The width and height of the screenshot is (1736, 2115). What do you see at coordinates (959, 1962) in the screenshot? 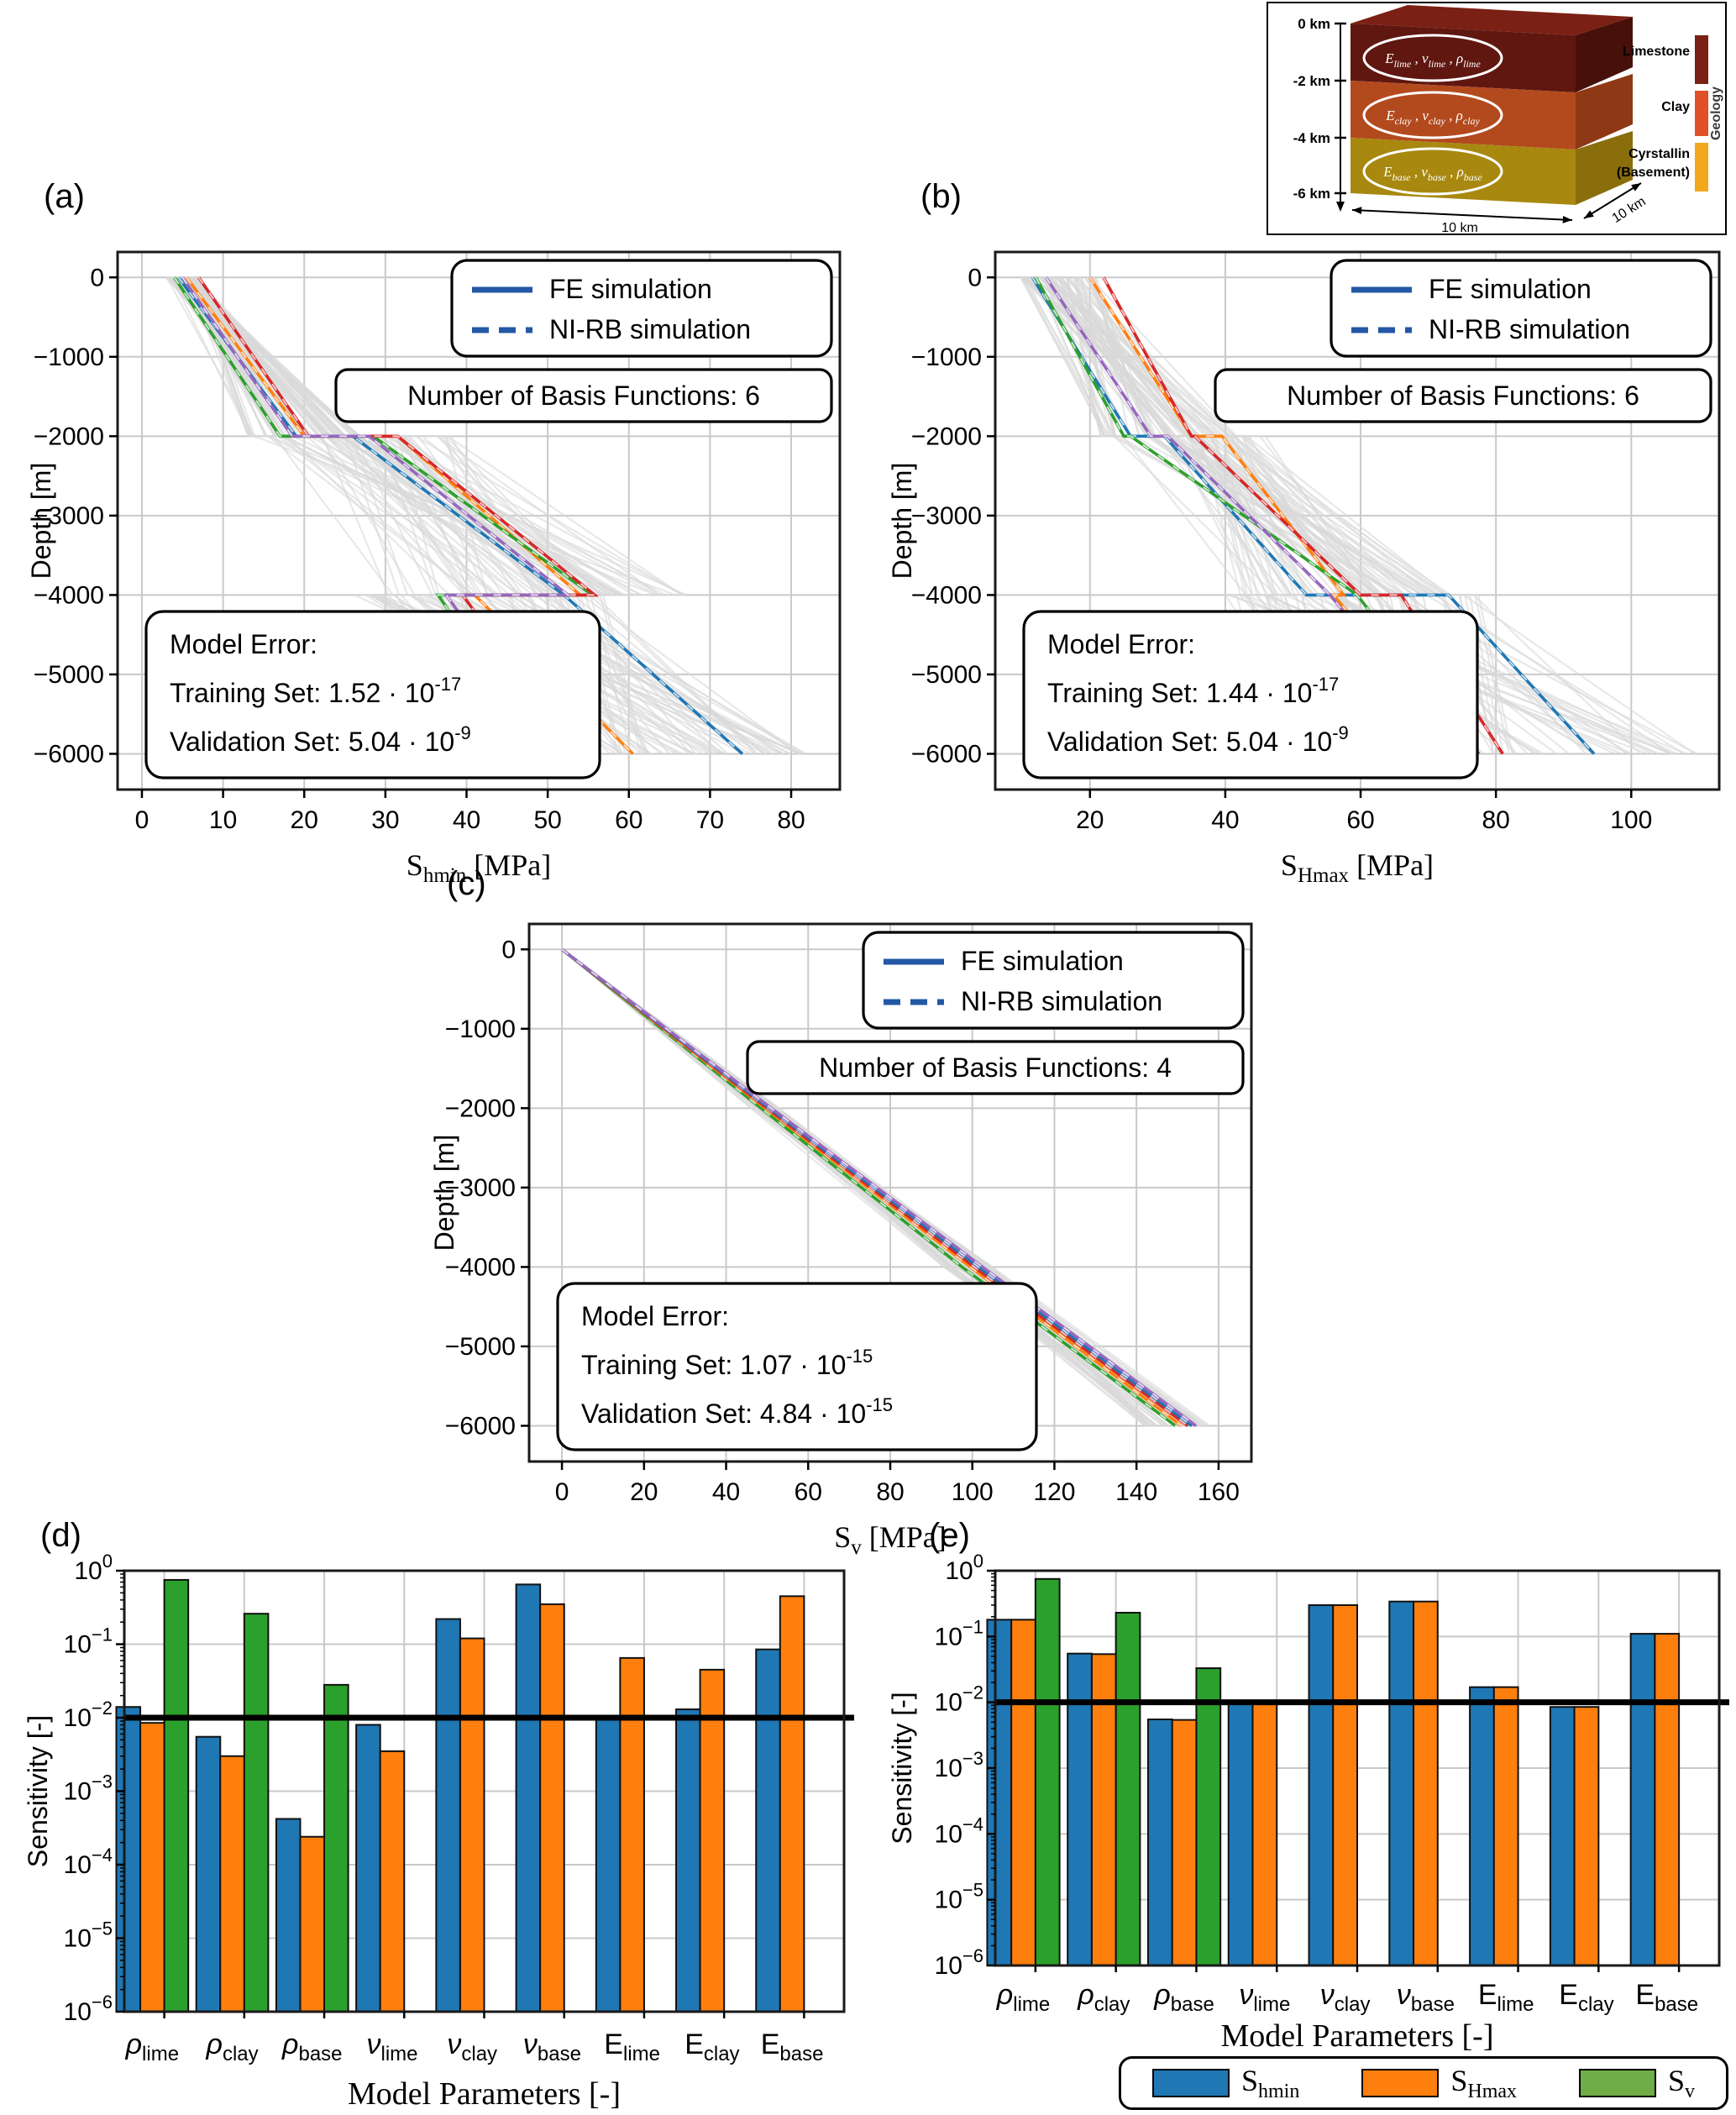
I see `svg-text: 10−6` at bounding box center [959, 1962].